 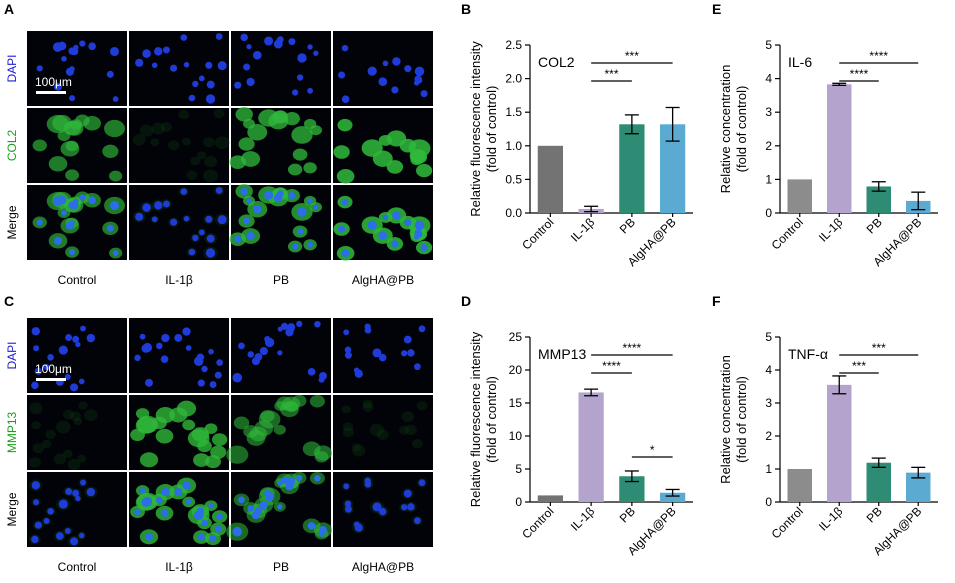 I want to click on bar-PB, so click(x=878, y=482).